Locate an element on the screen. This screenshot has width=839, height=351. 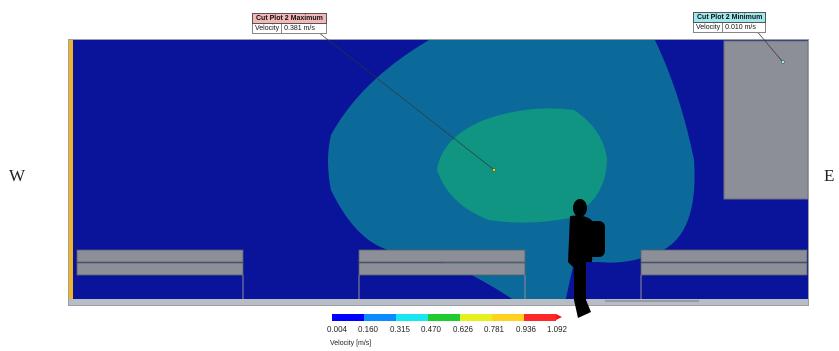
legend-tick: 0.626 is located at coordinates (463, 329).